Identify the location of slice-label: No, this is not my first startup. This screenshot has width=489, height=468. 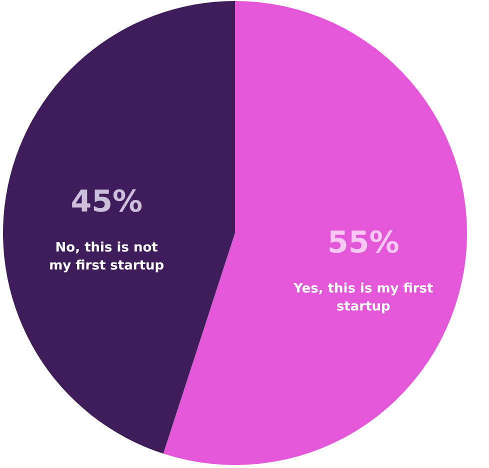
(106, 257).